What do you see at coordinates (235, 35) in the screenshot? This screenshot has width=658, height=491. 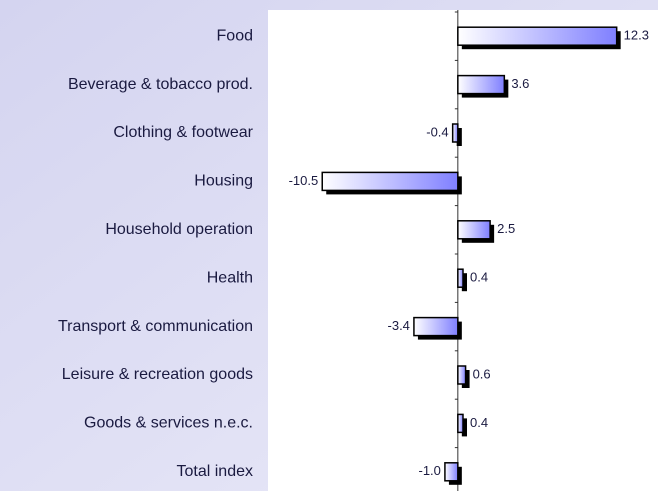 I see `category-label: Food` at bounding box center [235, 35].